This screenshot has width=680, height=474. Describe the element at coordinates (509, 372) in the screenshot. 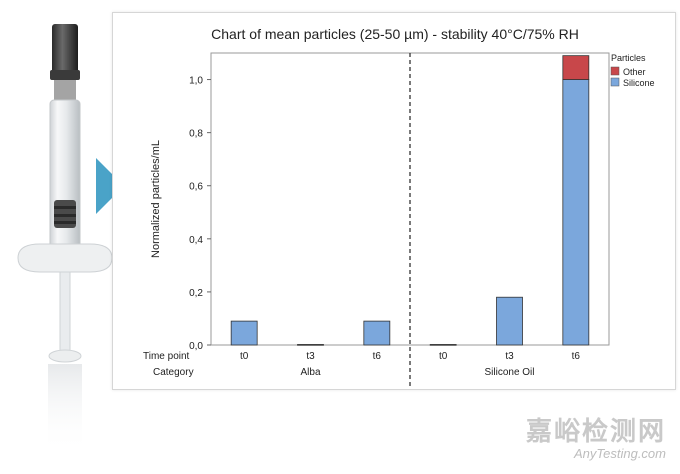

I see `group-label: Silicone Oil` at that location.